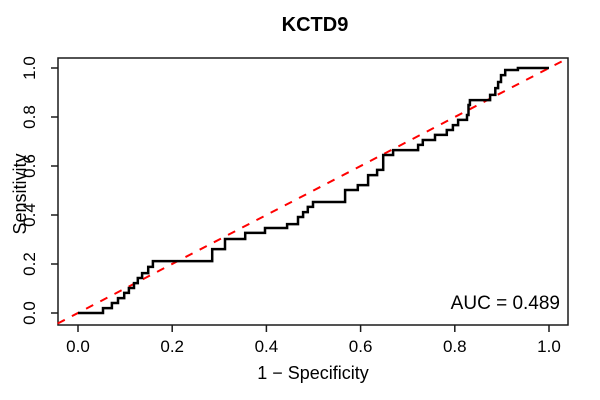  I want to click on x-axis-tick-label: 0.6, so click(361, 346).